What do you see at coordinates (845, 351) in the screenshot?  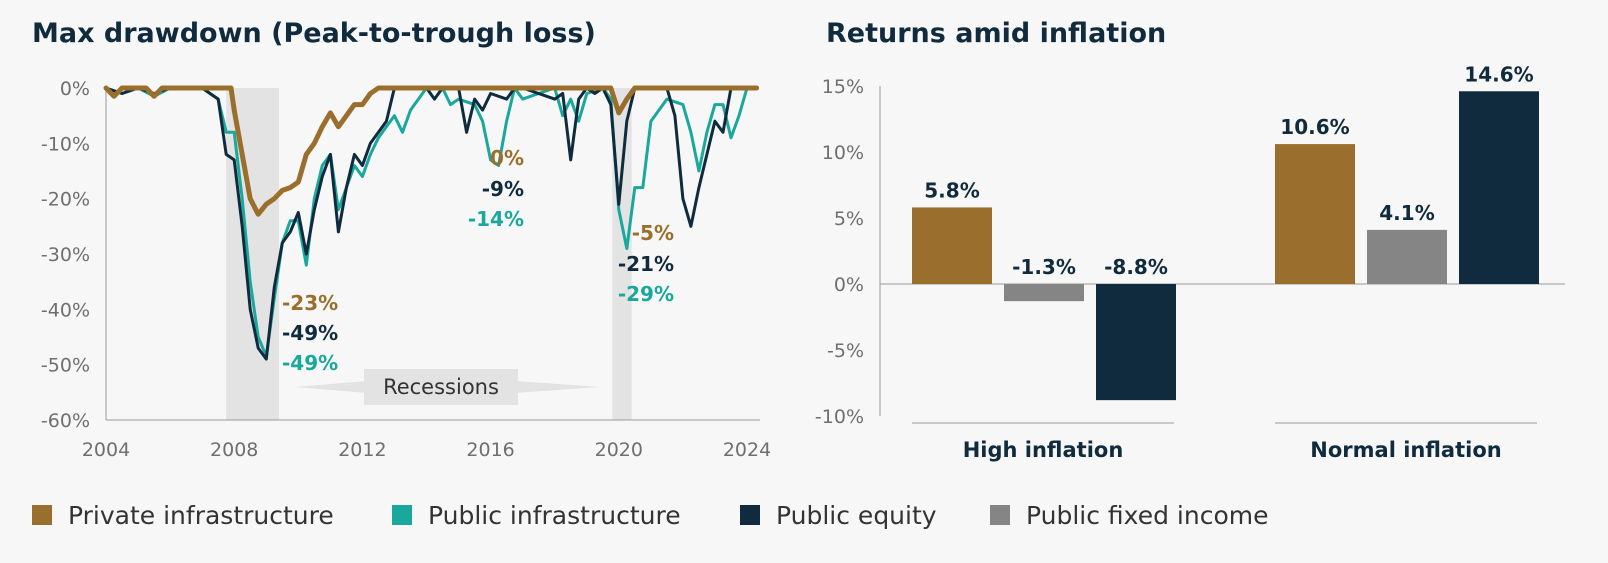 I see `inflation-y-tick-label: -5%` at bounding box center [845, 351].